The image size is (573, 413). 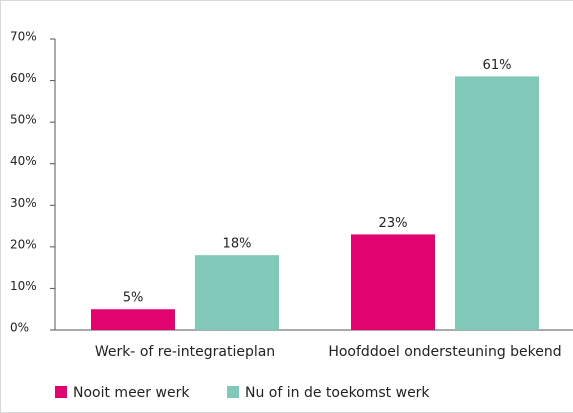 What do you see at coordinates (23, 286) in the screenshot?
I see `y-tick-label: 10%` at bounding box center [23, 286].